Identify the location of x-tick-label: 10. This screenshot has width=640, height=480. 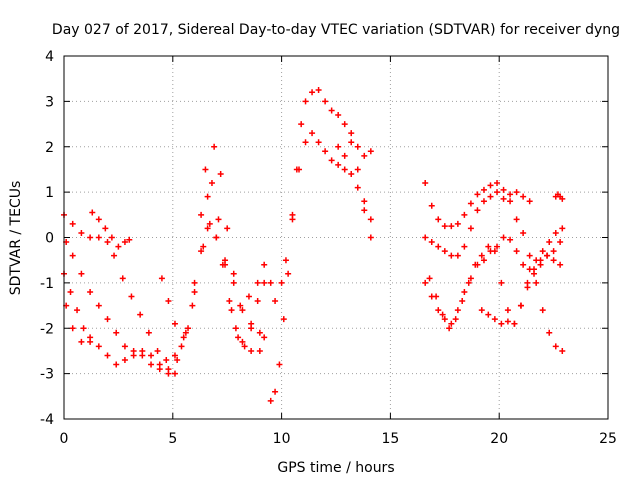
(282, 439).